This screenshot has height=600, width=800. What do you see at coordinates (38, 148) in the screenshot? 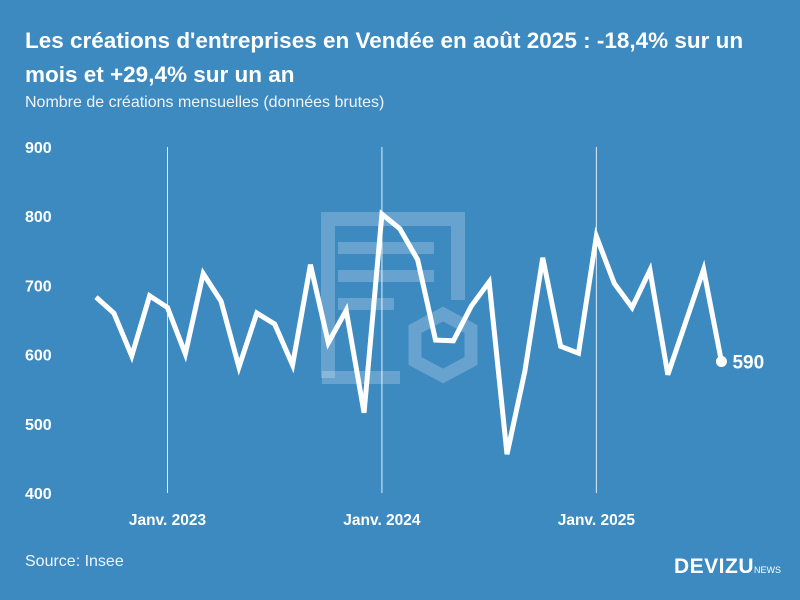
I see `y-tick-label: 900` at bounding box center [38, 148].